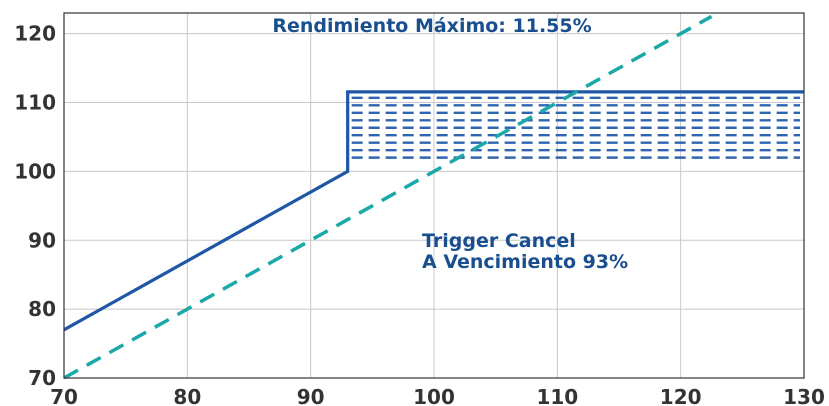 Image resolution: width=829 pixels, height=406 pixels. What do you see at coordinates (431, 26) in the screenshot?
I see `max-return-annotation: Rendimiento Máximo: 11.55%` at bounding box center [431, 26].